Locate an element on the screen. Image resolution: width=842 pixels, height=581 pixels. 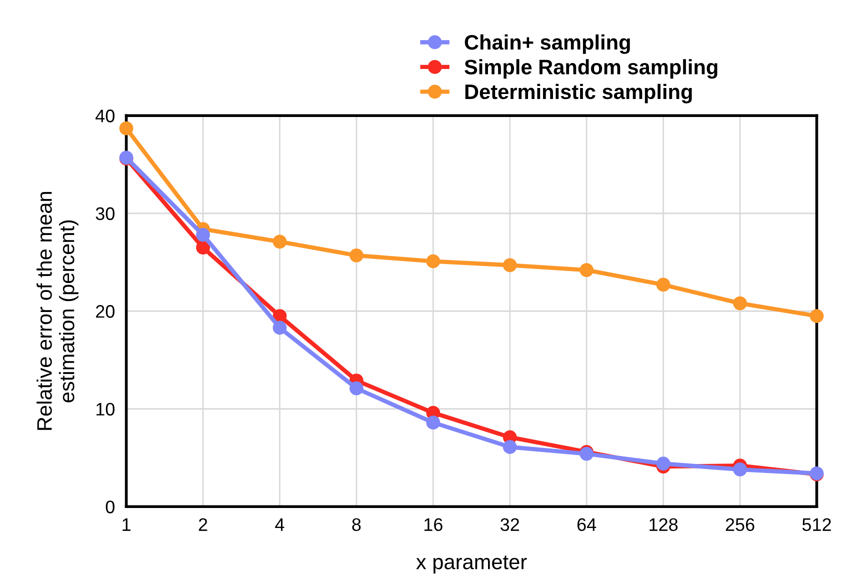
x-tick-label: 1 is located at coordinates (126, 524).